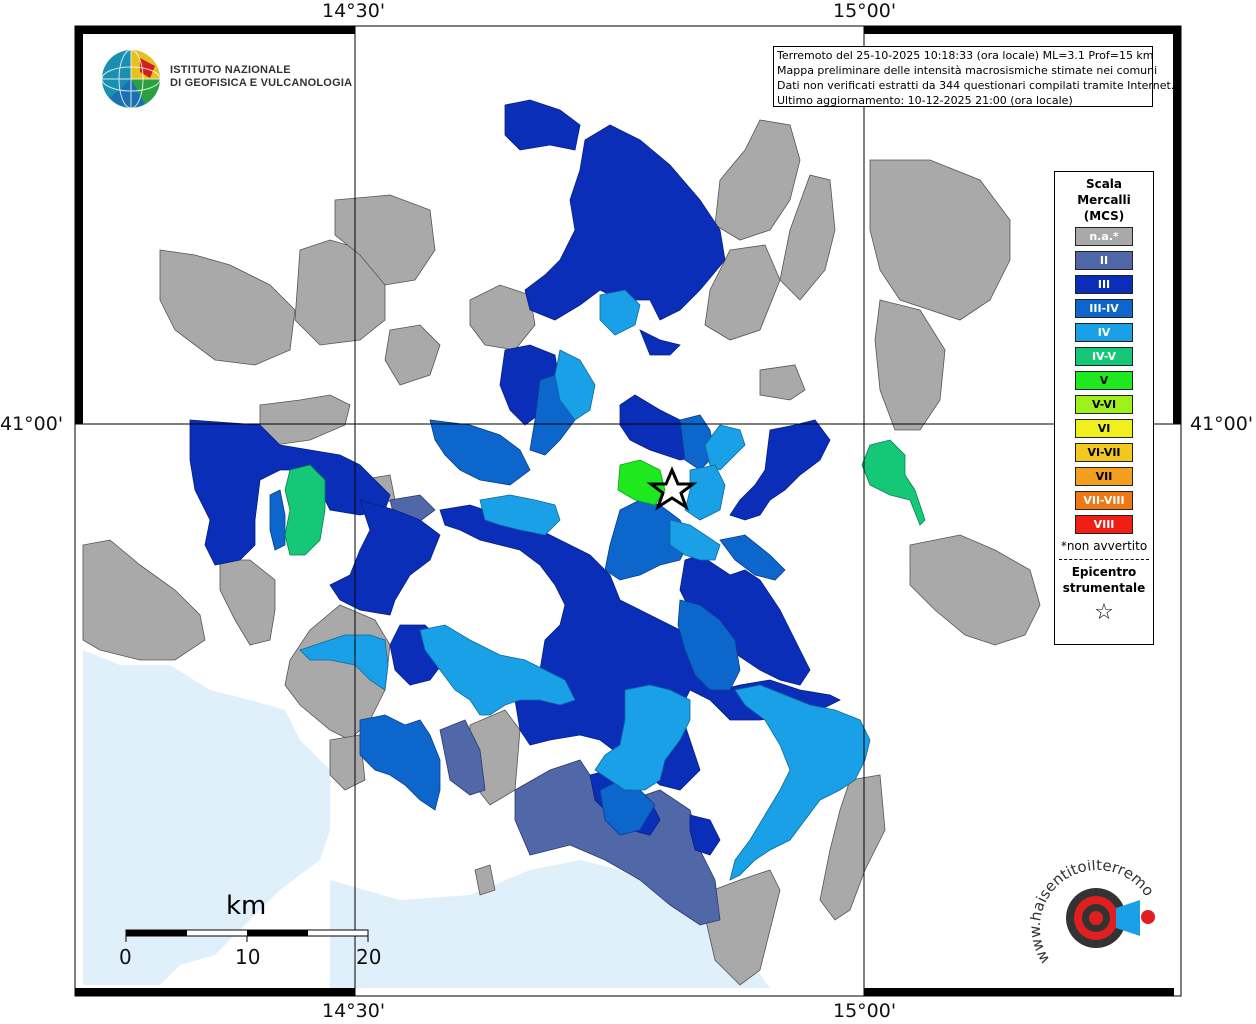  Describe the element at coordinates (1104, 332) in the screenshot. I see `legend-item: IV` at that location.